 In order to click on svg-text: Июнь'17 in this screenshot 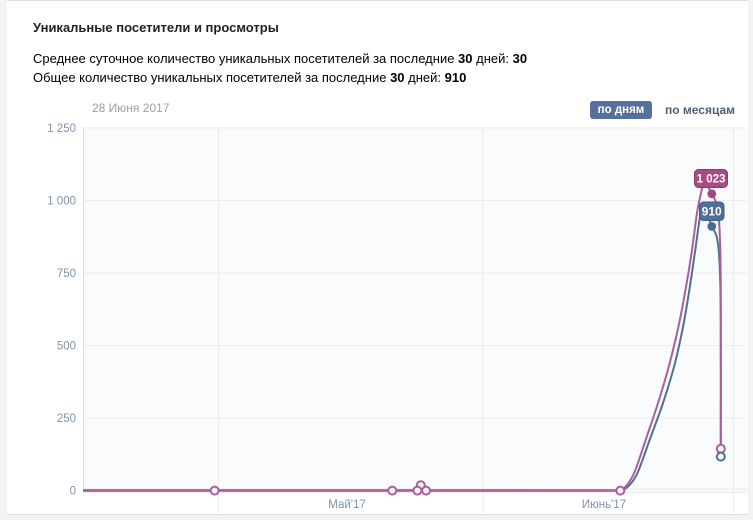, I will do `click(604, 505)`.